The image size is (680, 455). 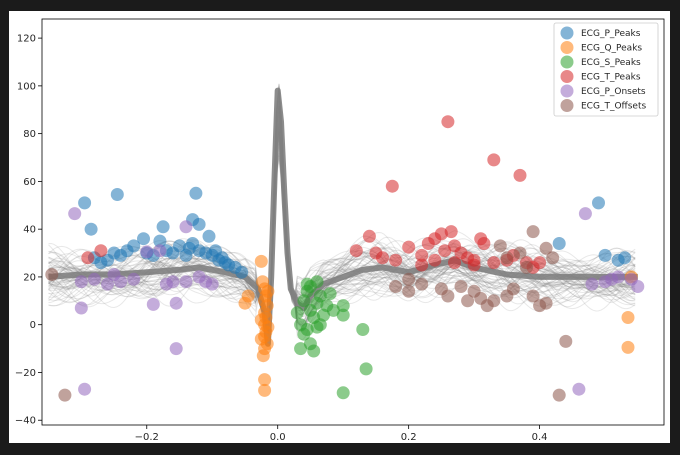 I want to click on legend-label: ECG_Q_Peaks, so click(x=611, y=49).